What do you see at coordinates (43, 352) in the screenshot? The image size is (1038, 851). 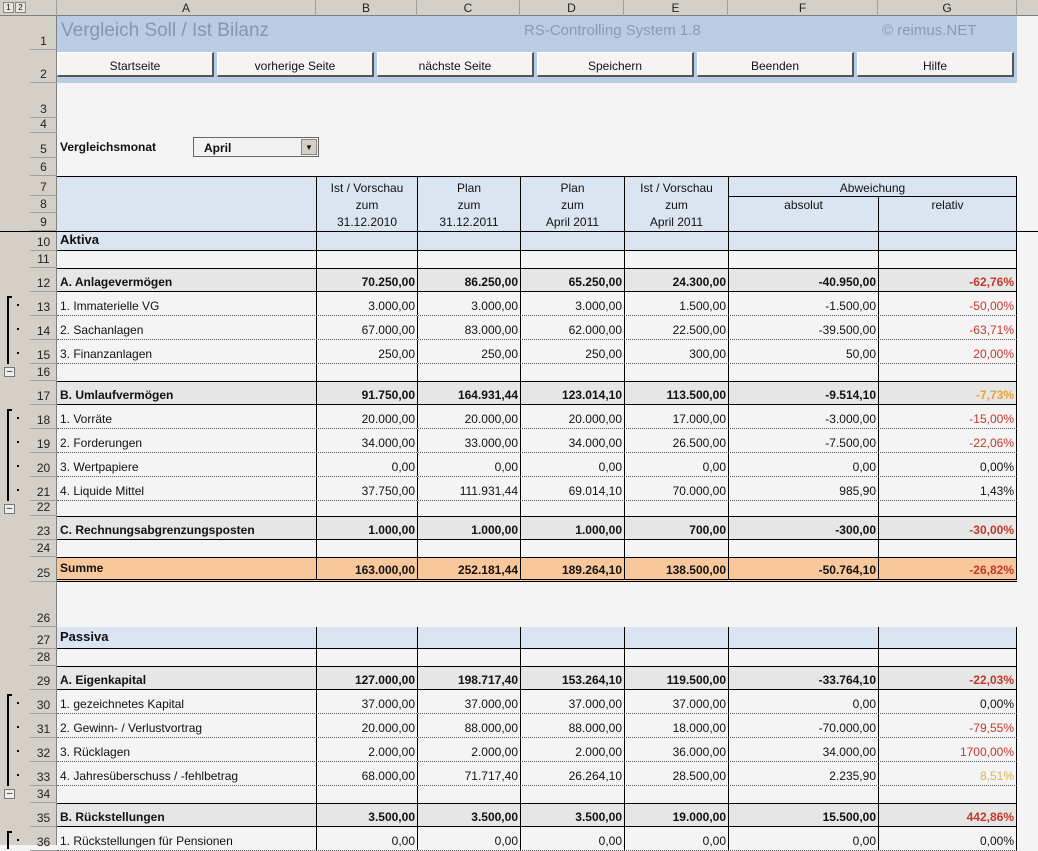 I see `row-header: 15` at bounding box center [43, 352].